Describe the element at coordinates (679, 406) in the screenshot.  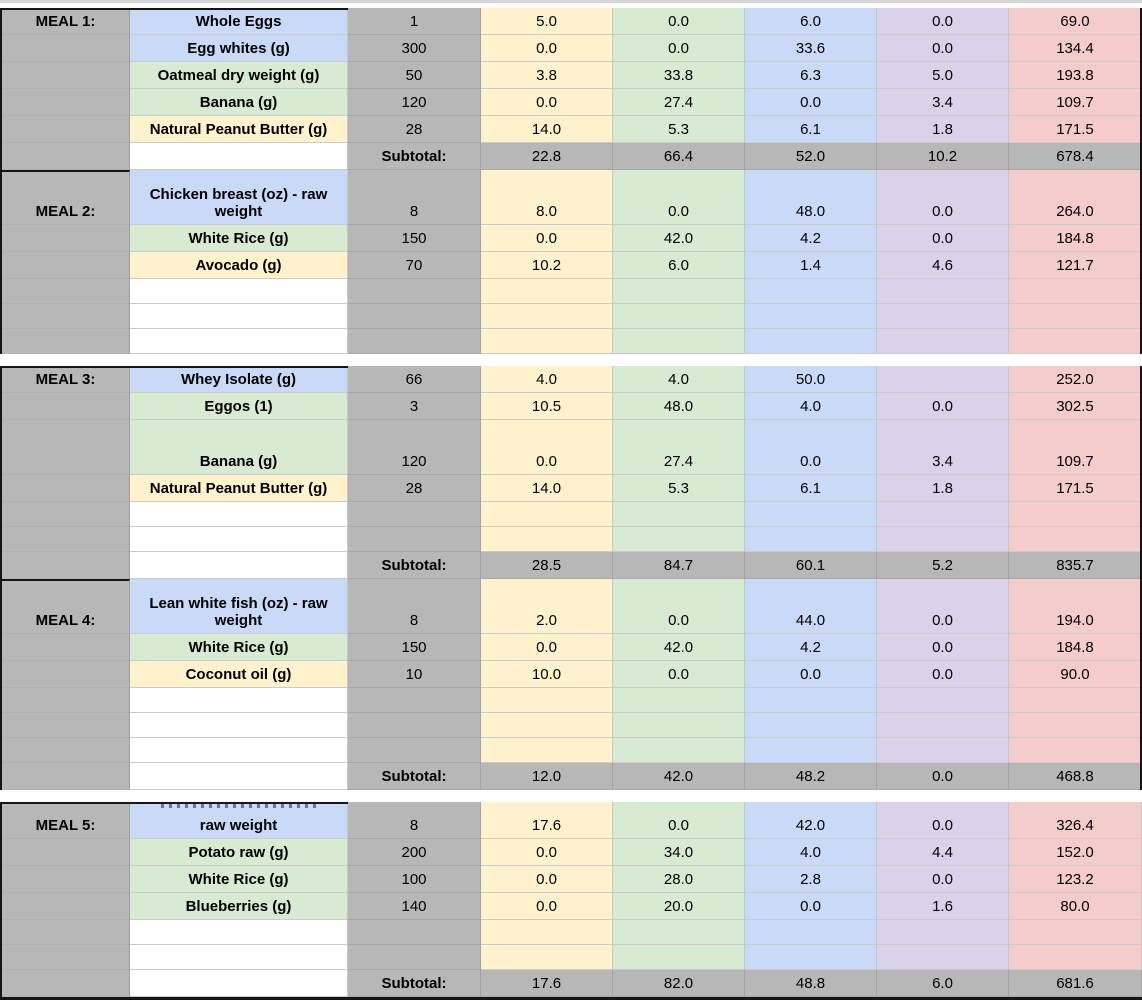
I see `cell-value-2: 48.0` at that location.